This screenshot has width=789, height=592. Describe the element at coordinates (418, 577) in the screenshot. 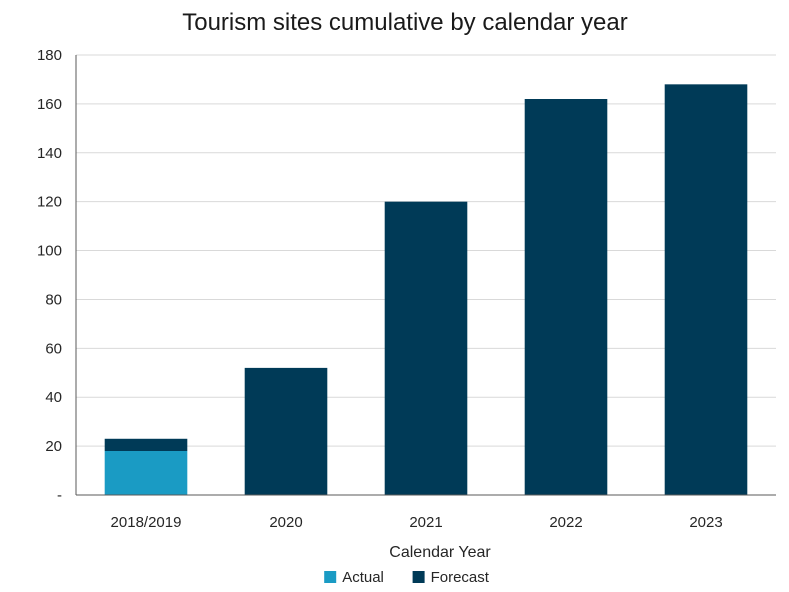

I see `legend-swatch-forecast` at that location.